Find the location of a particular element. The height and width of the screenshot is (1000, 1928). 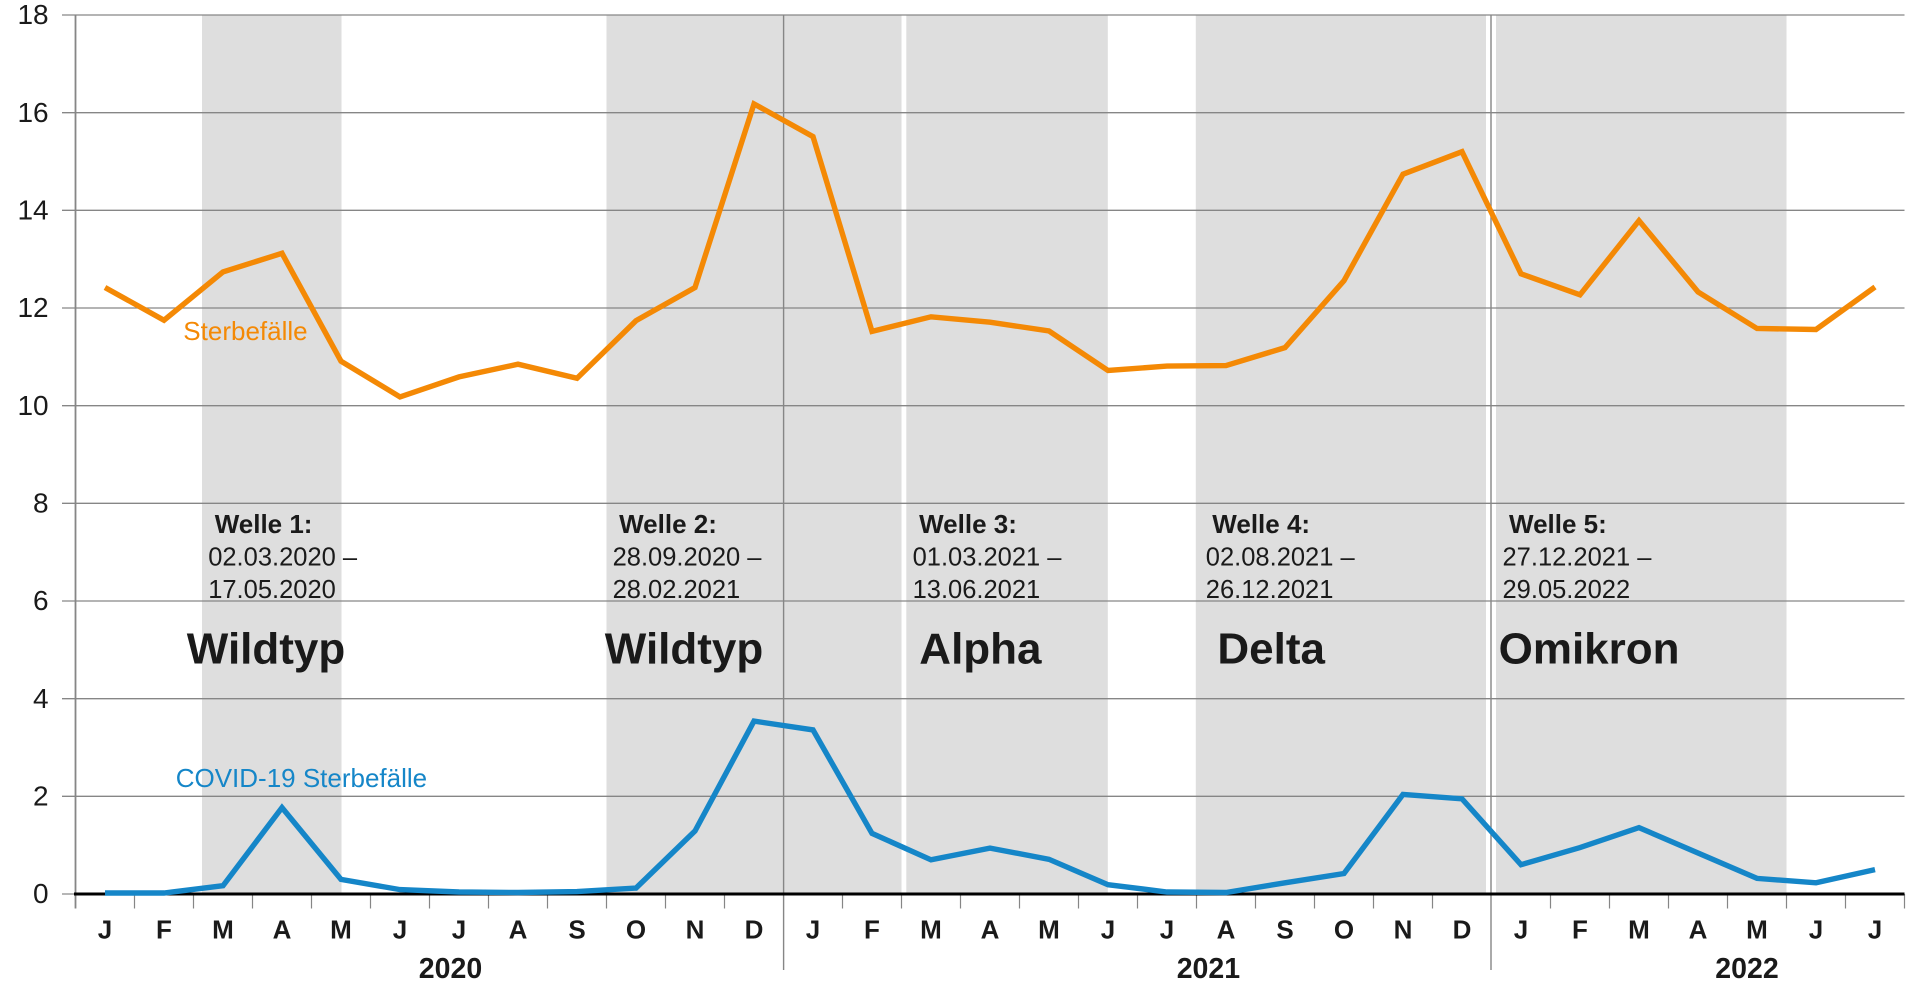

svg-text: 4 is located at coordinates (41, 698).